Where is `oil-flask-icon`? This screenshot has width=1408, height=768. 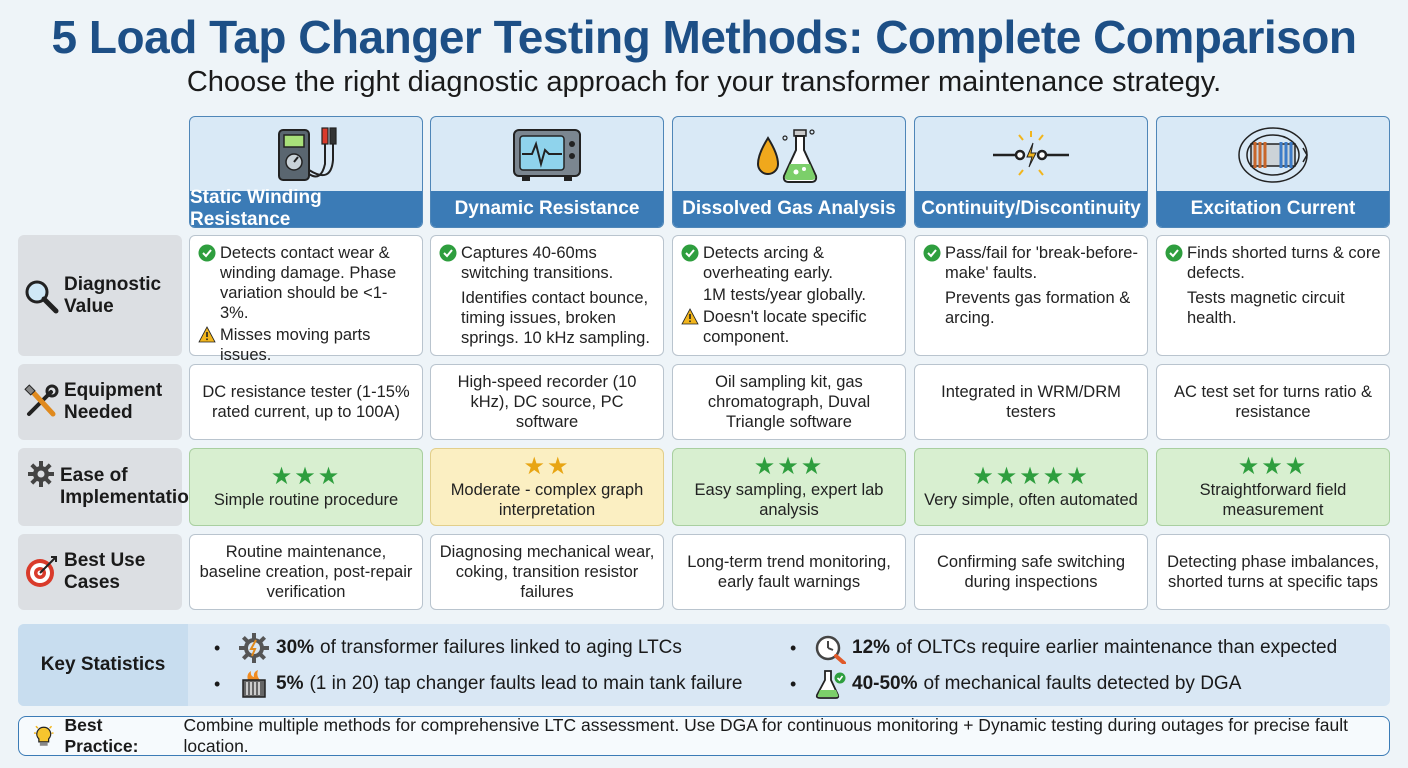 oil-flask-icon is located at coordinates (787, 156).